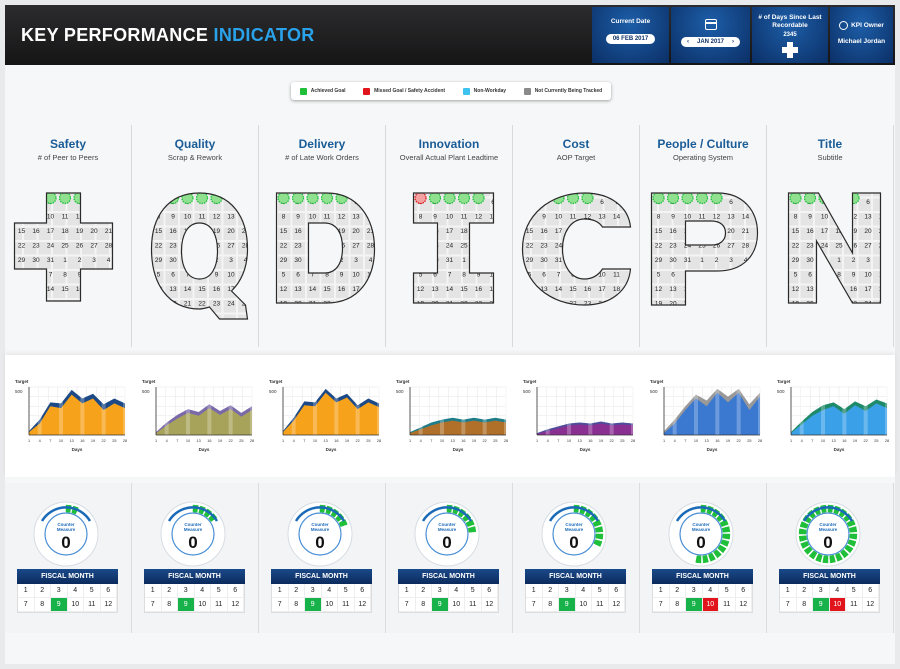 The width and height of the screenshot is (900, 669). What do you see at coordinates (710, 42) in the screenshot?
I see `month-selector: ‹ JAN 2017 ›` at bounding box center [710, 42].